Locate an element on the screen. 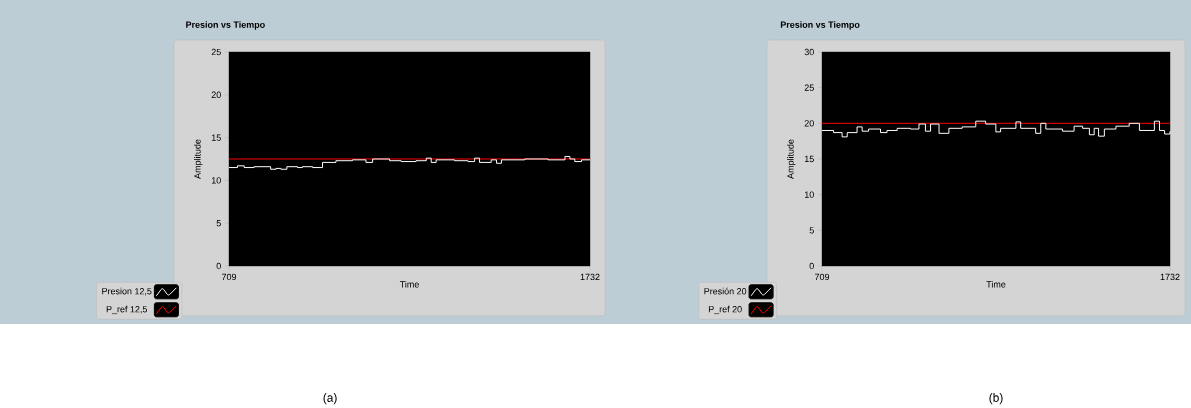 This screenshot has width=1191, height=408. text: (a) is located at coordinates (330, 399).